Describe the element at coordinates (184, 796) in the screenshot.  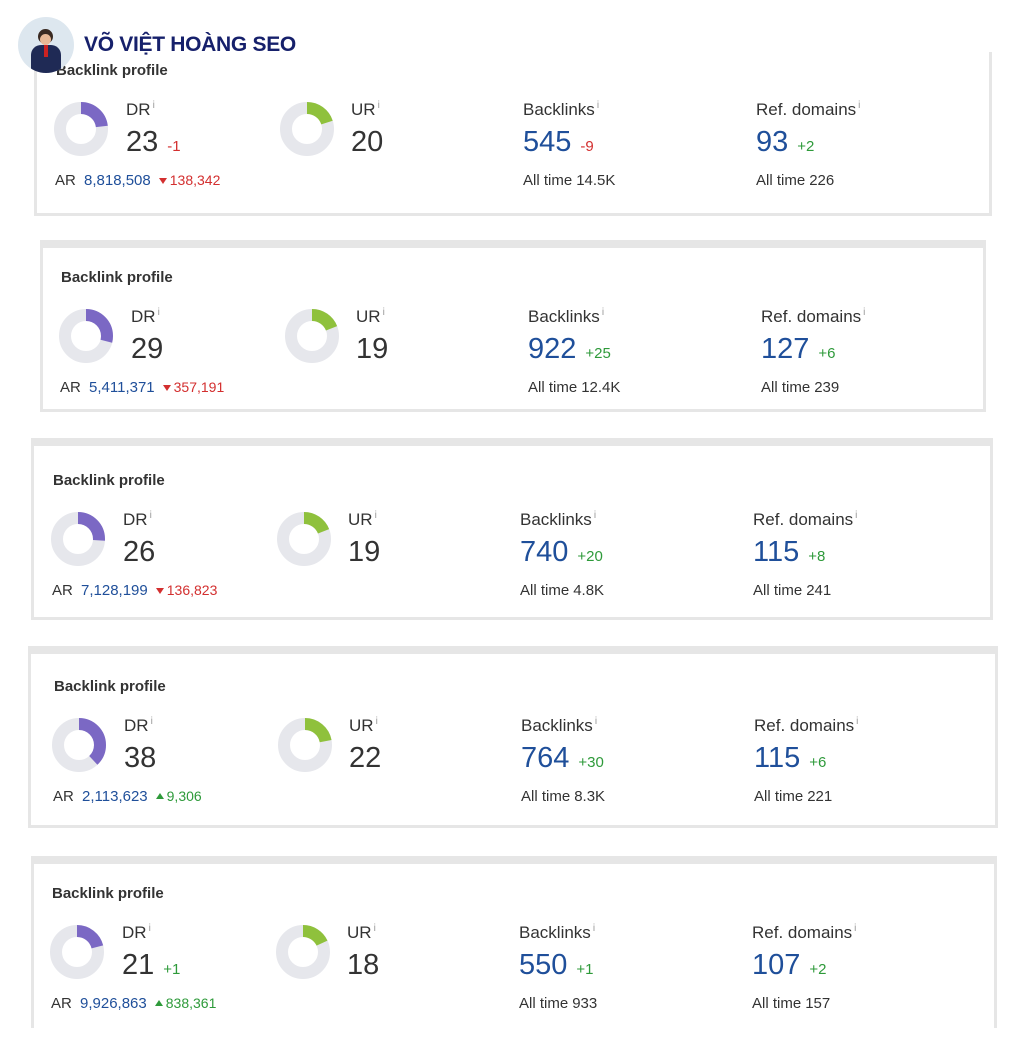
I see `ar-change: 9,306` at that location.